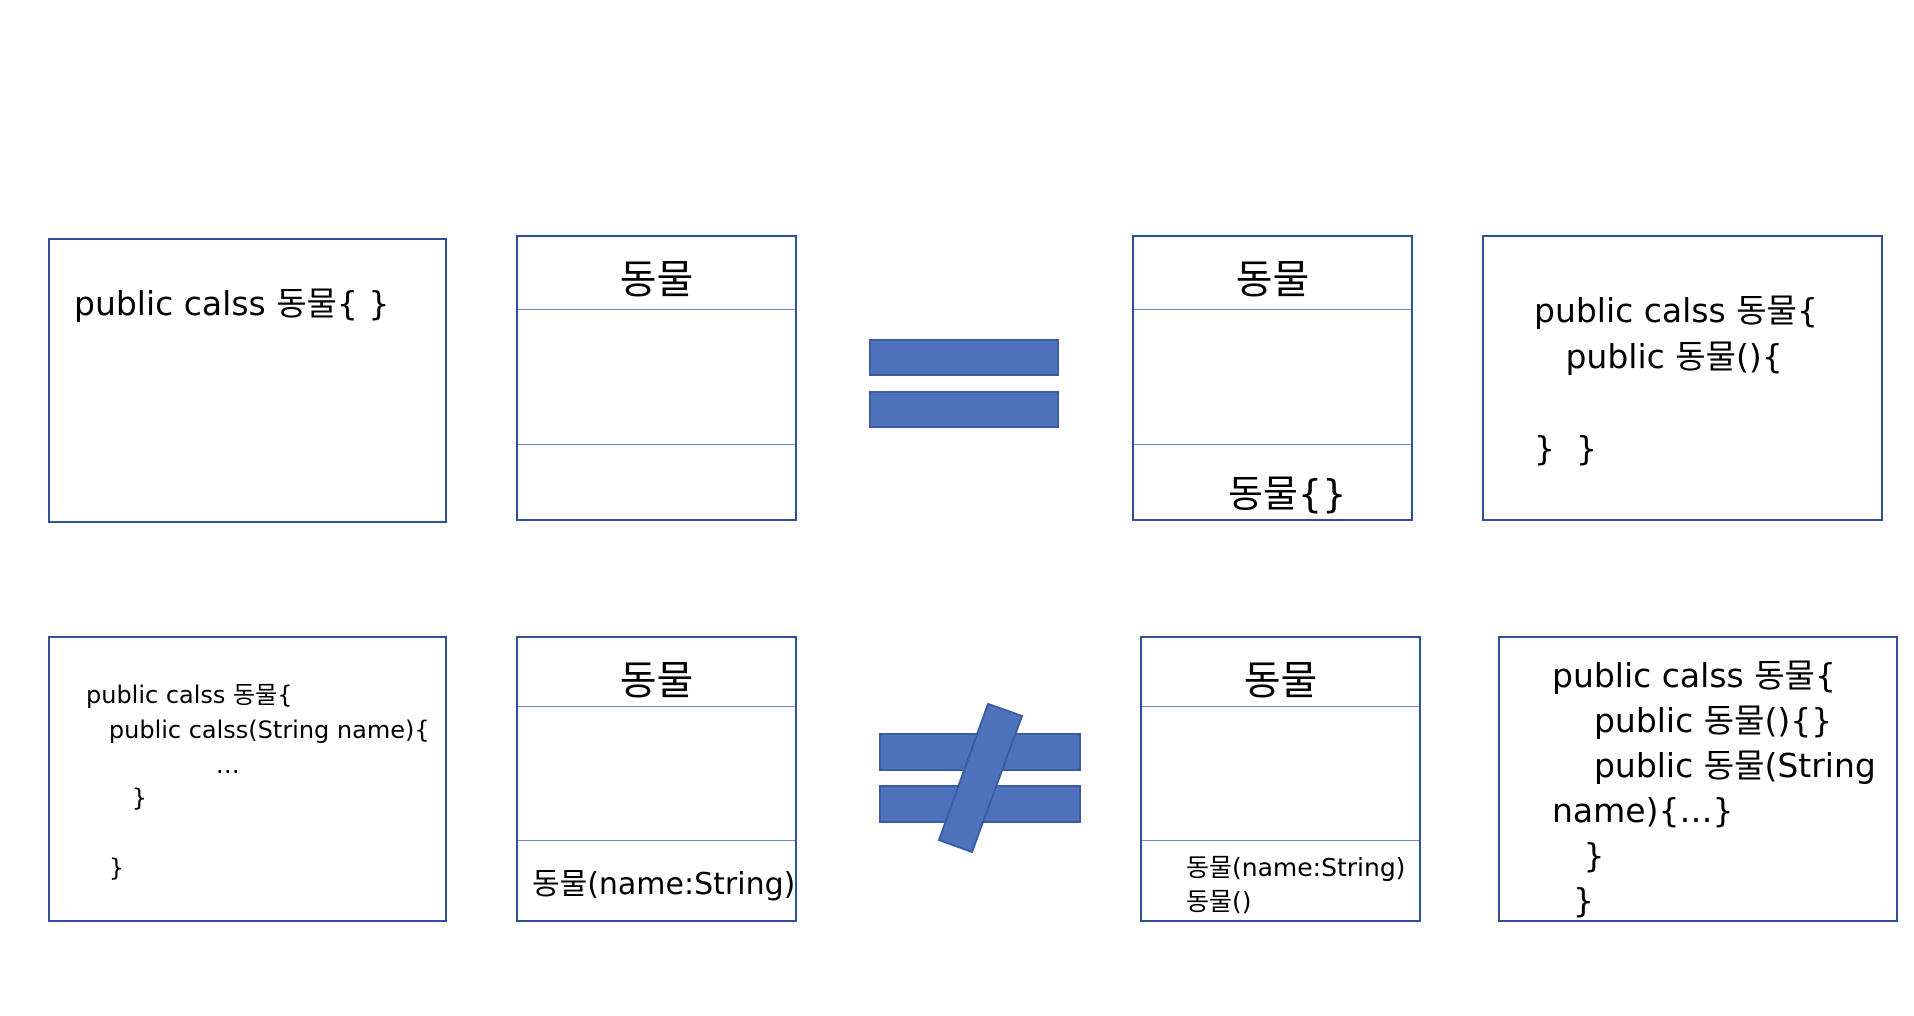 The image size is (1914, 1016). What do you see at coordinates (1272, 378) in the screenshot?
I see `uml-class-row1-right: 동물 동물{}` at bounding box center [1272, 378].